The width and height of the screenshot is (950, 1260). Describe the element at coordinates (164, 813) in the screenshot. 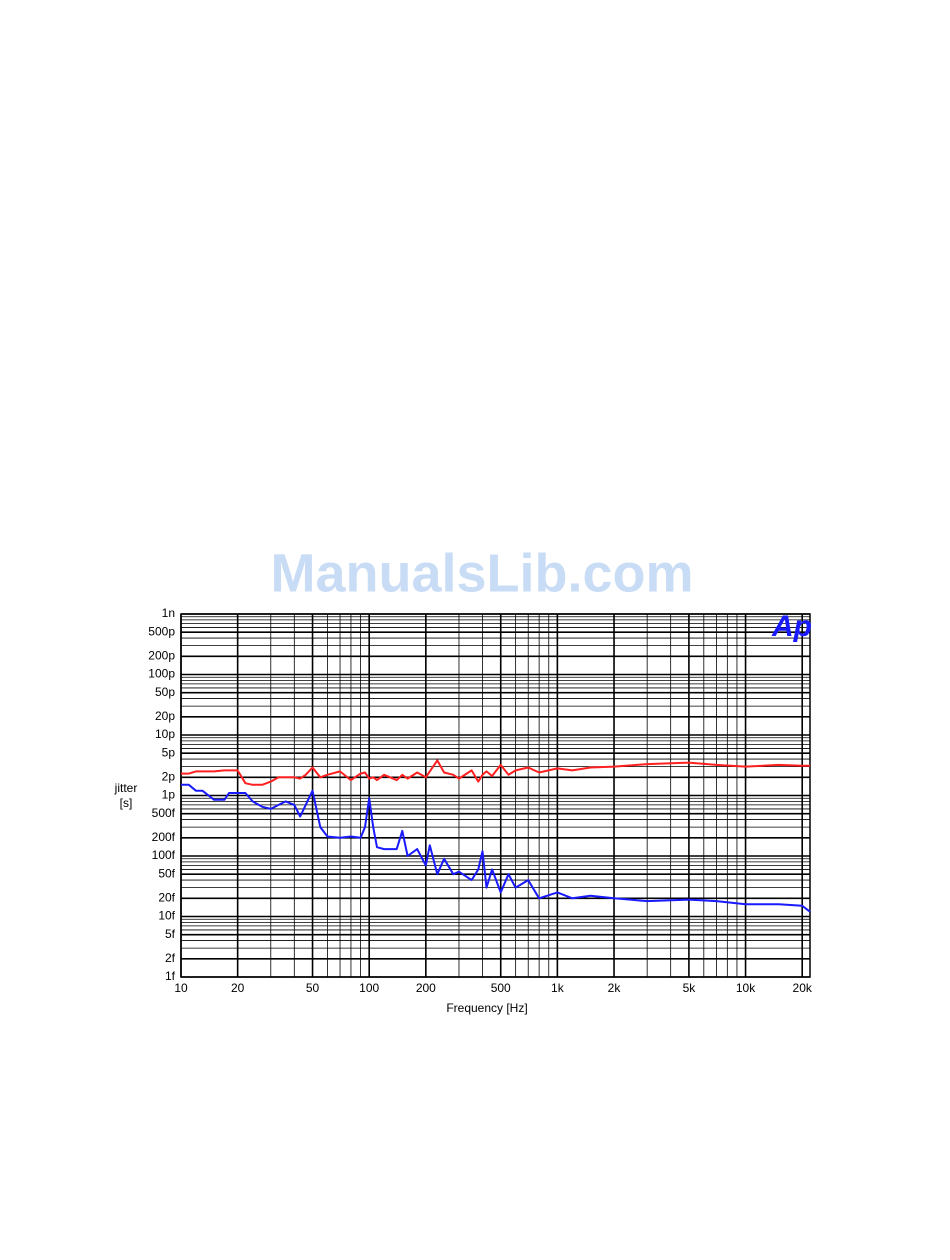

I see `y-tick-label: 500f` at that location.